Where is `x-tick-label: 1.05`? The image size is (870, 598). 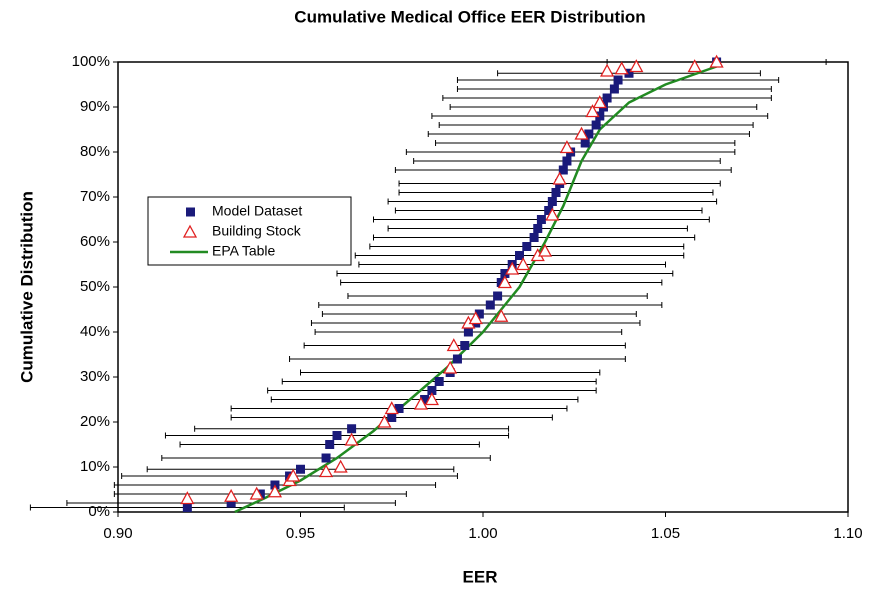
x-tick-label: 1.05 is located at coordinates (665, 533).